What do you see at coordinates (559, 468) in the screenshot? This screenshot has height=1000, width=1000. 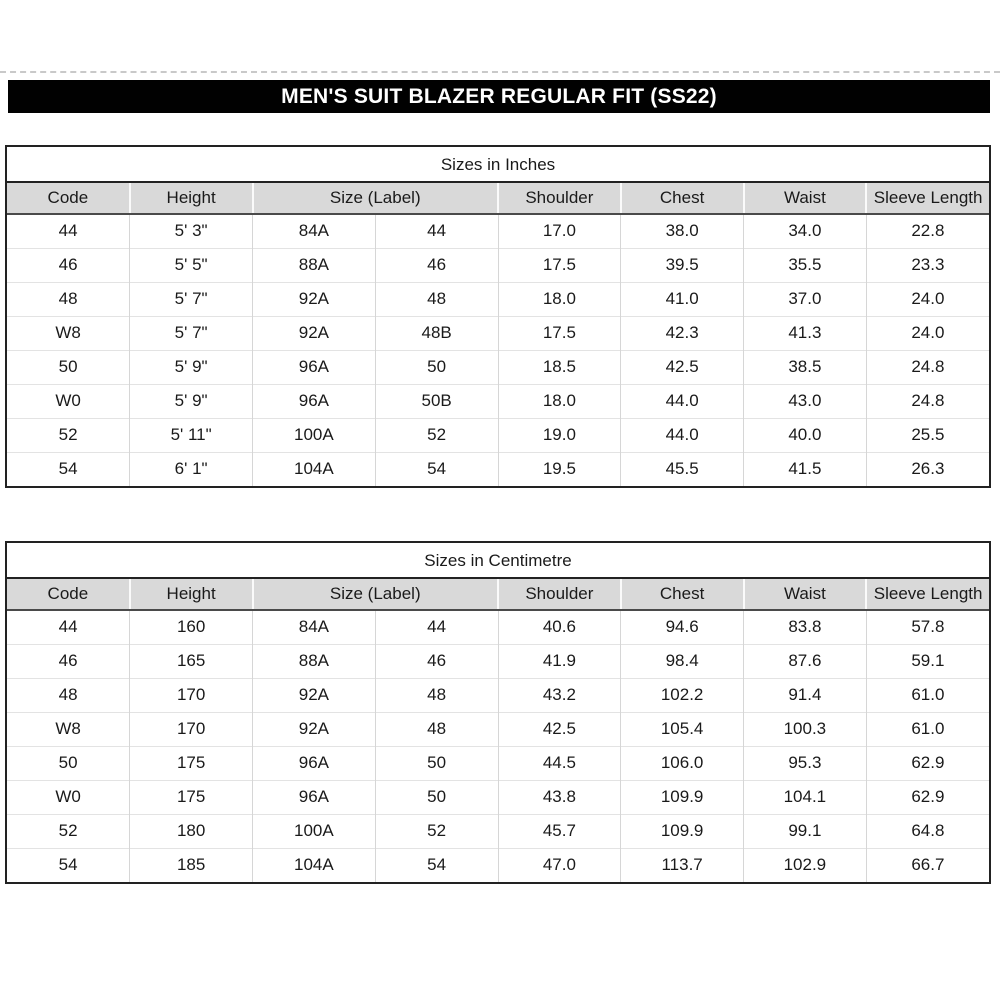 I see `table-cell: 19.5` at bounding box center [559, 468].